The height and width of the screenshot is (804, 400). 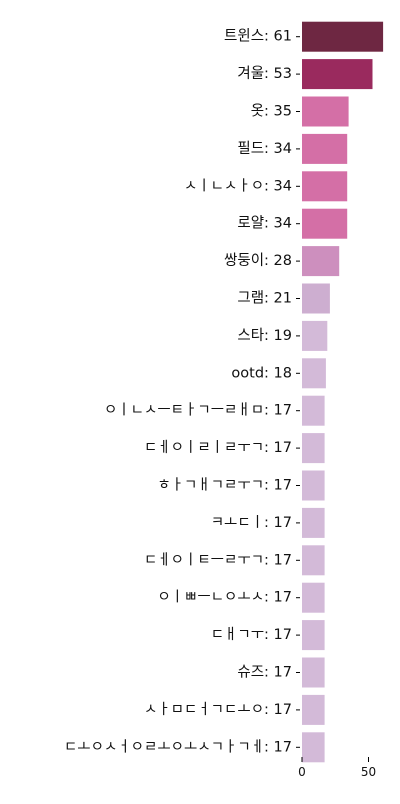 I want to click on category-label: 트윈스: 61, so click(x=258, y=36).